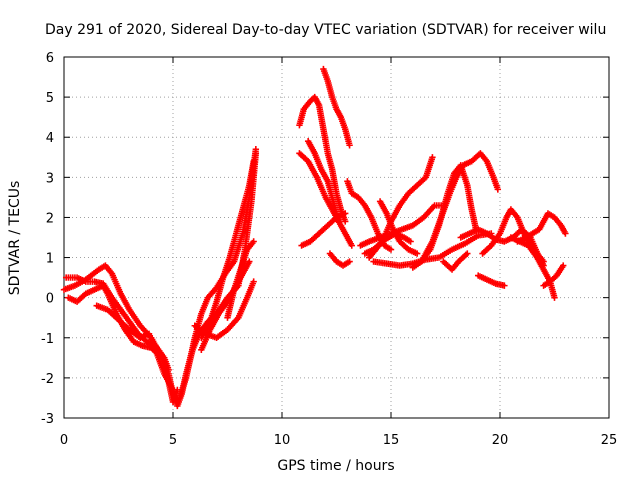 The image size is (640, 480). I want to click on y-tick-label: 6, so click(50, 58).